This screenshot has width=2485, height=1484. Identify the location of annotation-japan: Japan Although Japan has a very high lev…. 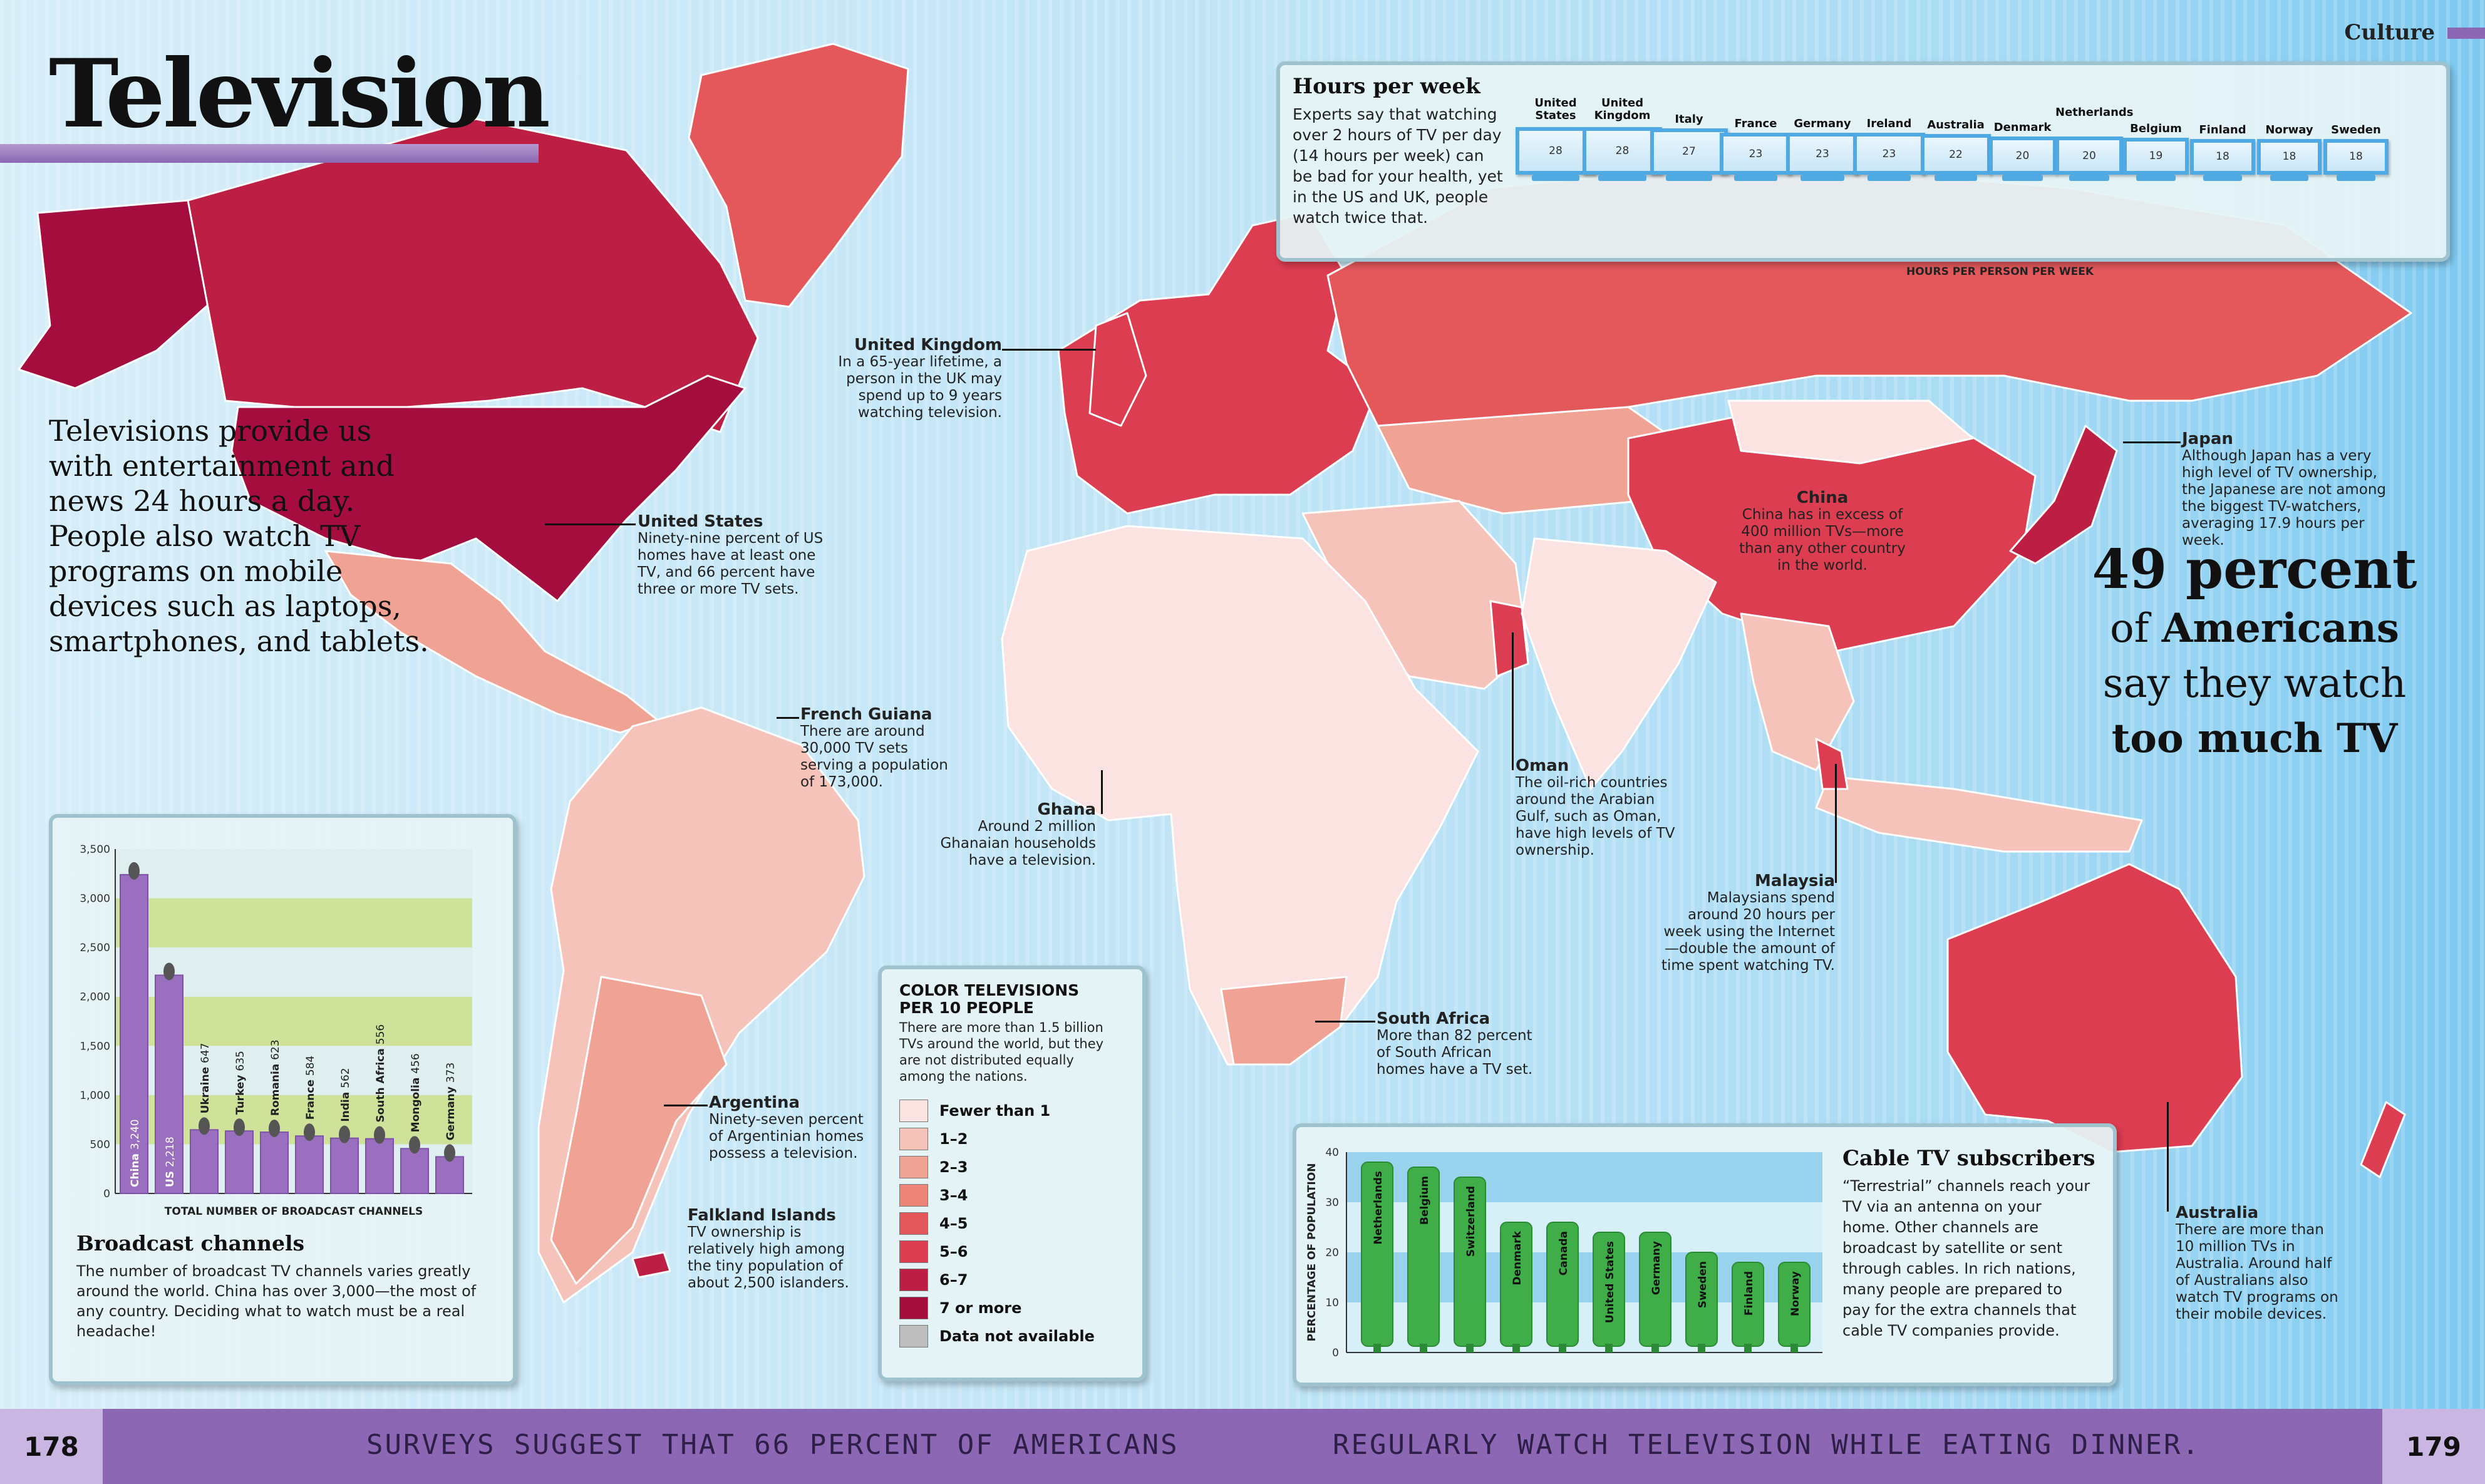
(2291, 490).